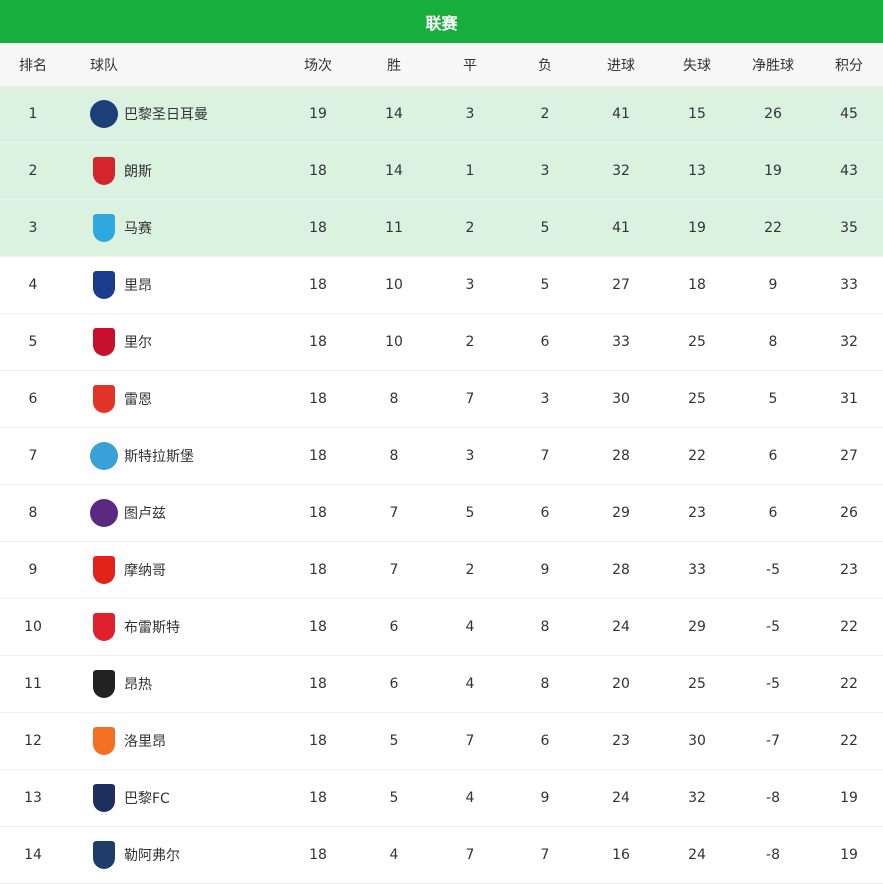 Image resolution: width=883 pixels, height=884 pixels. I want to click on team-cell: 布雷斯特, so click(135, 627).